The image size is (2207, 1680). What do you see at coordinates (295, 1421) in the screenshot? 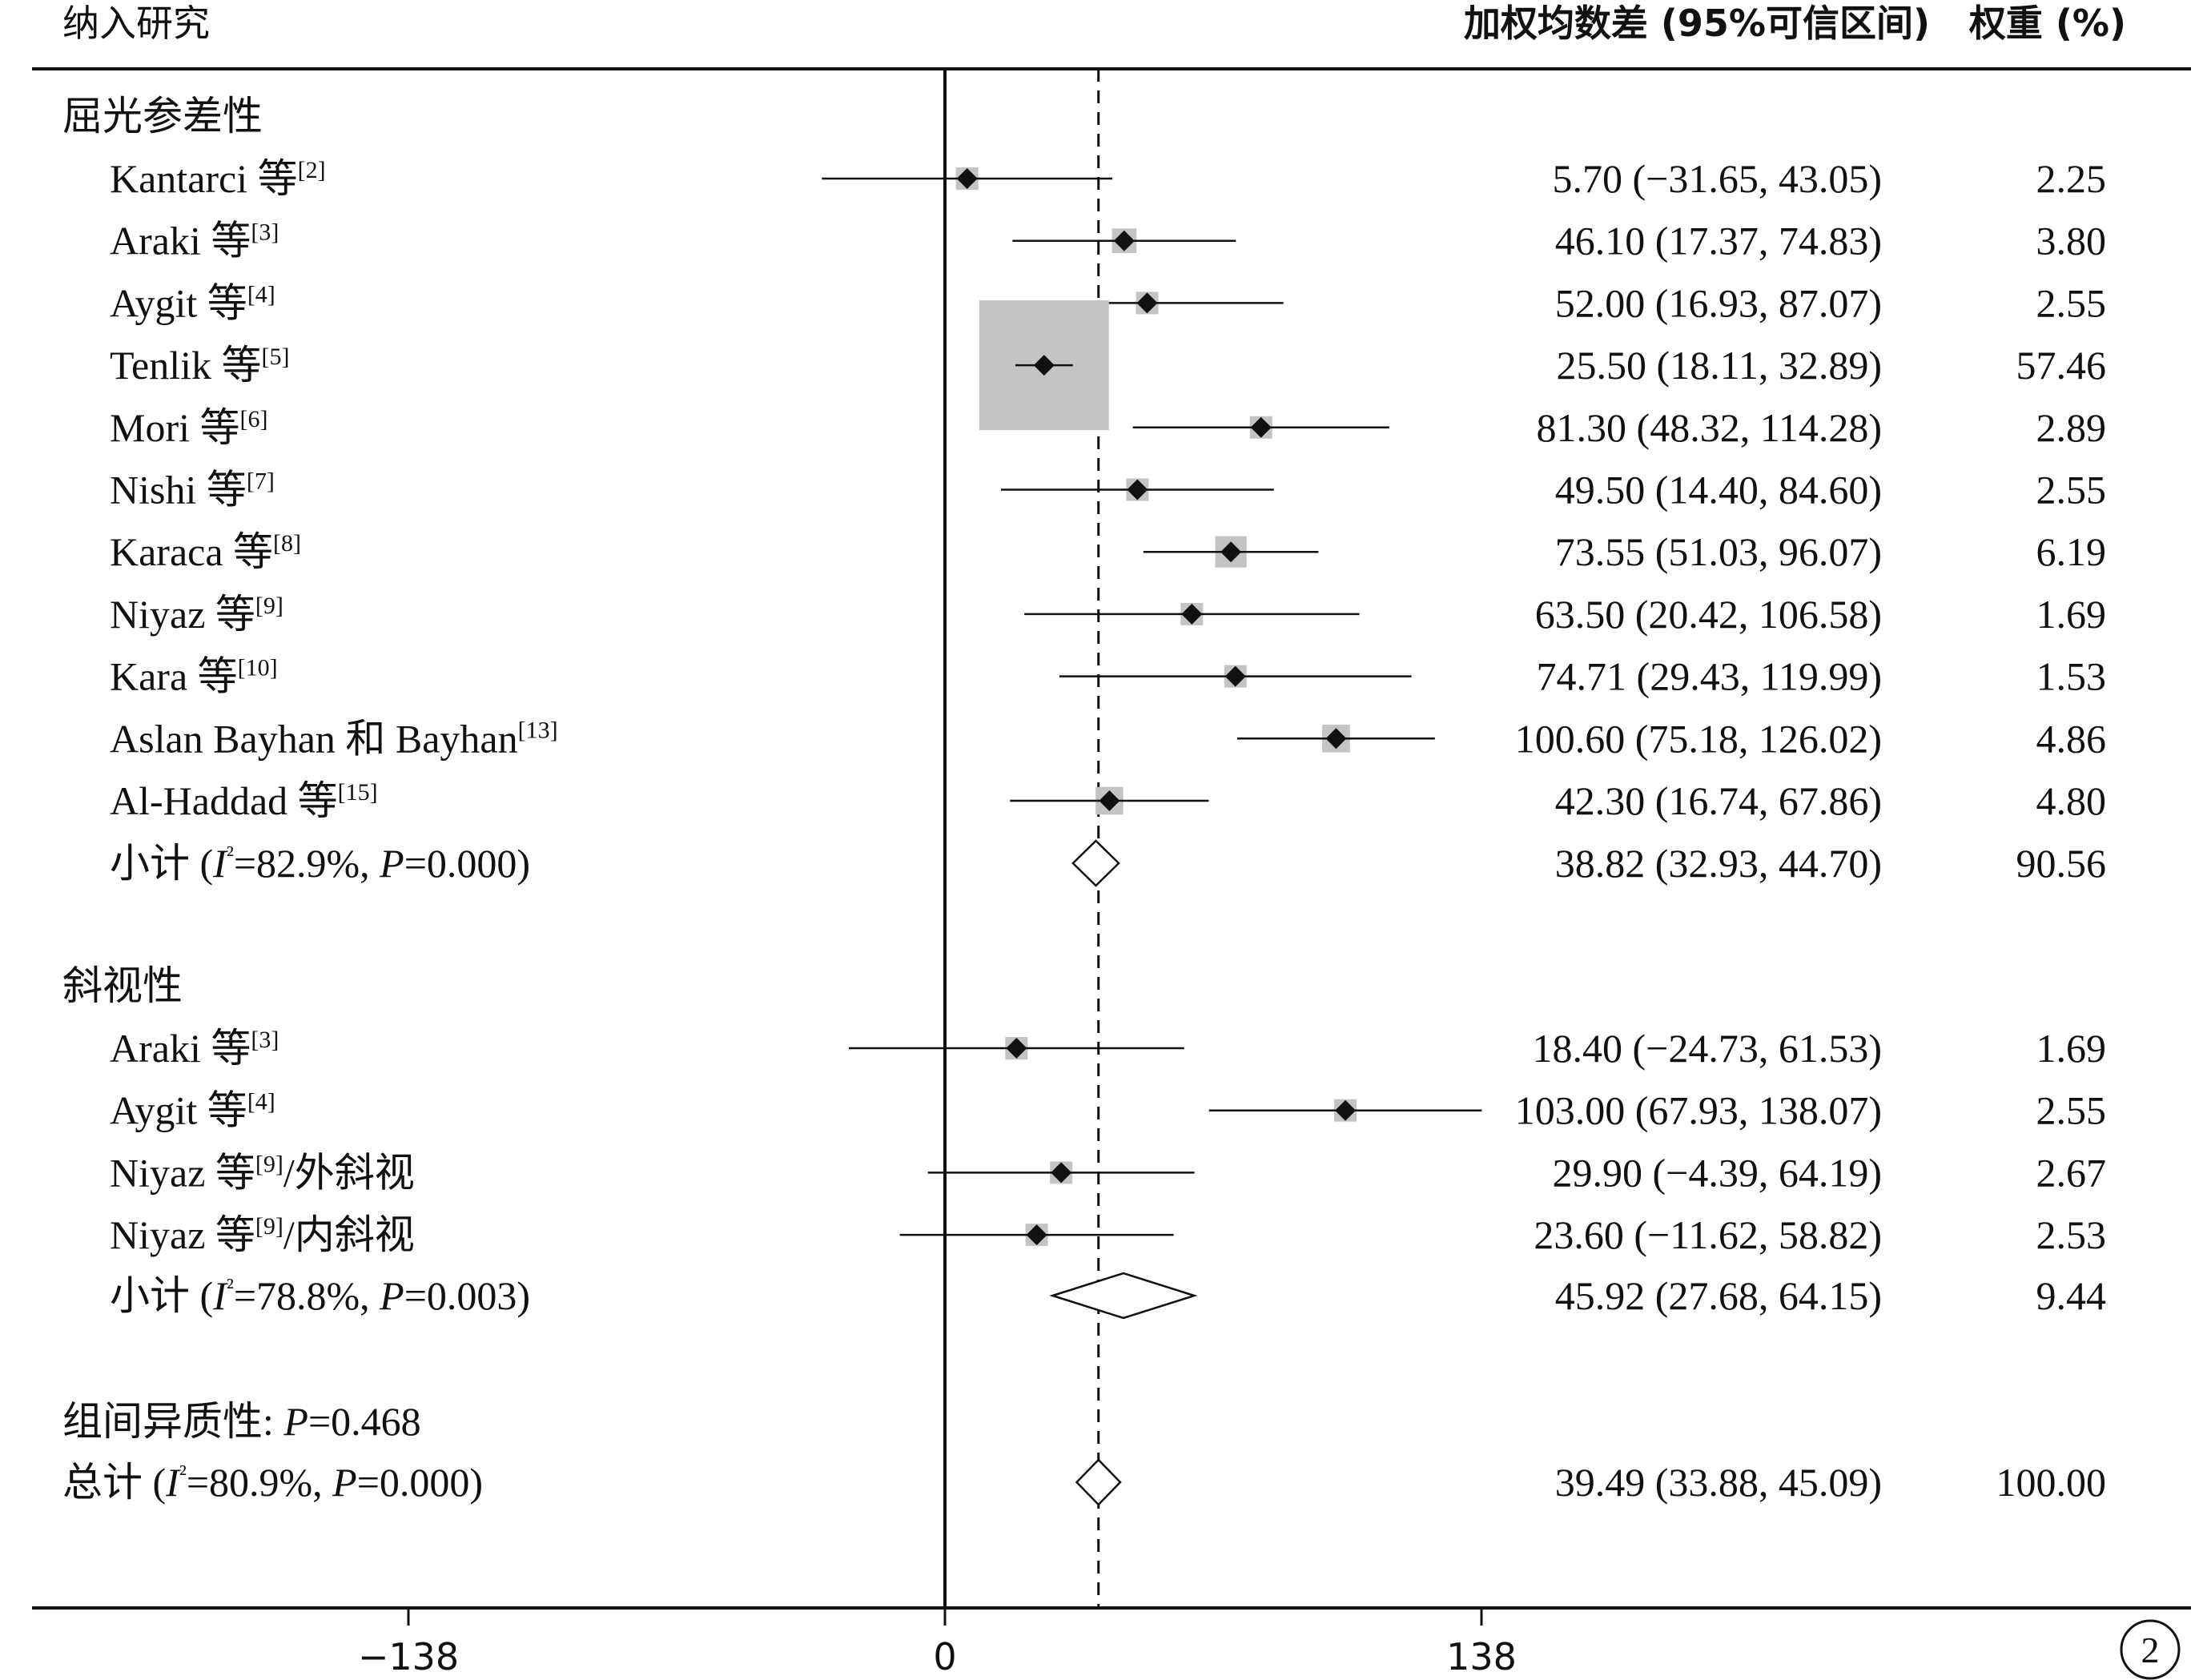
I see `between-p-letter: P` at bounding box center [295, 1421].